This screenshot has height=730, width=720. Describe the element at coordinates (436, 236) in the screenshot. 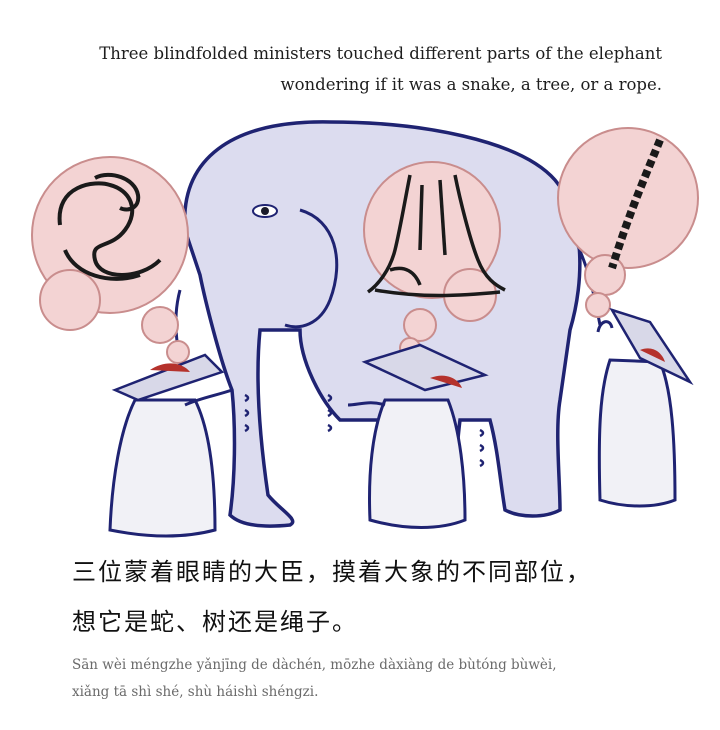

I see `tree-trunk-drawing` at that location.